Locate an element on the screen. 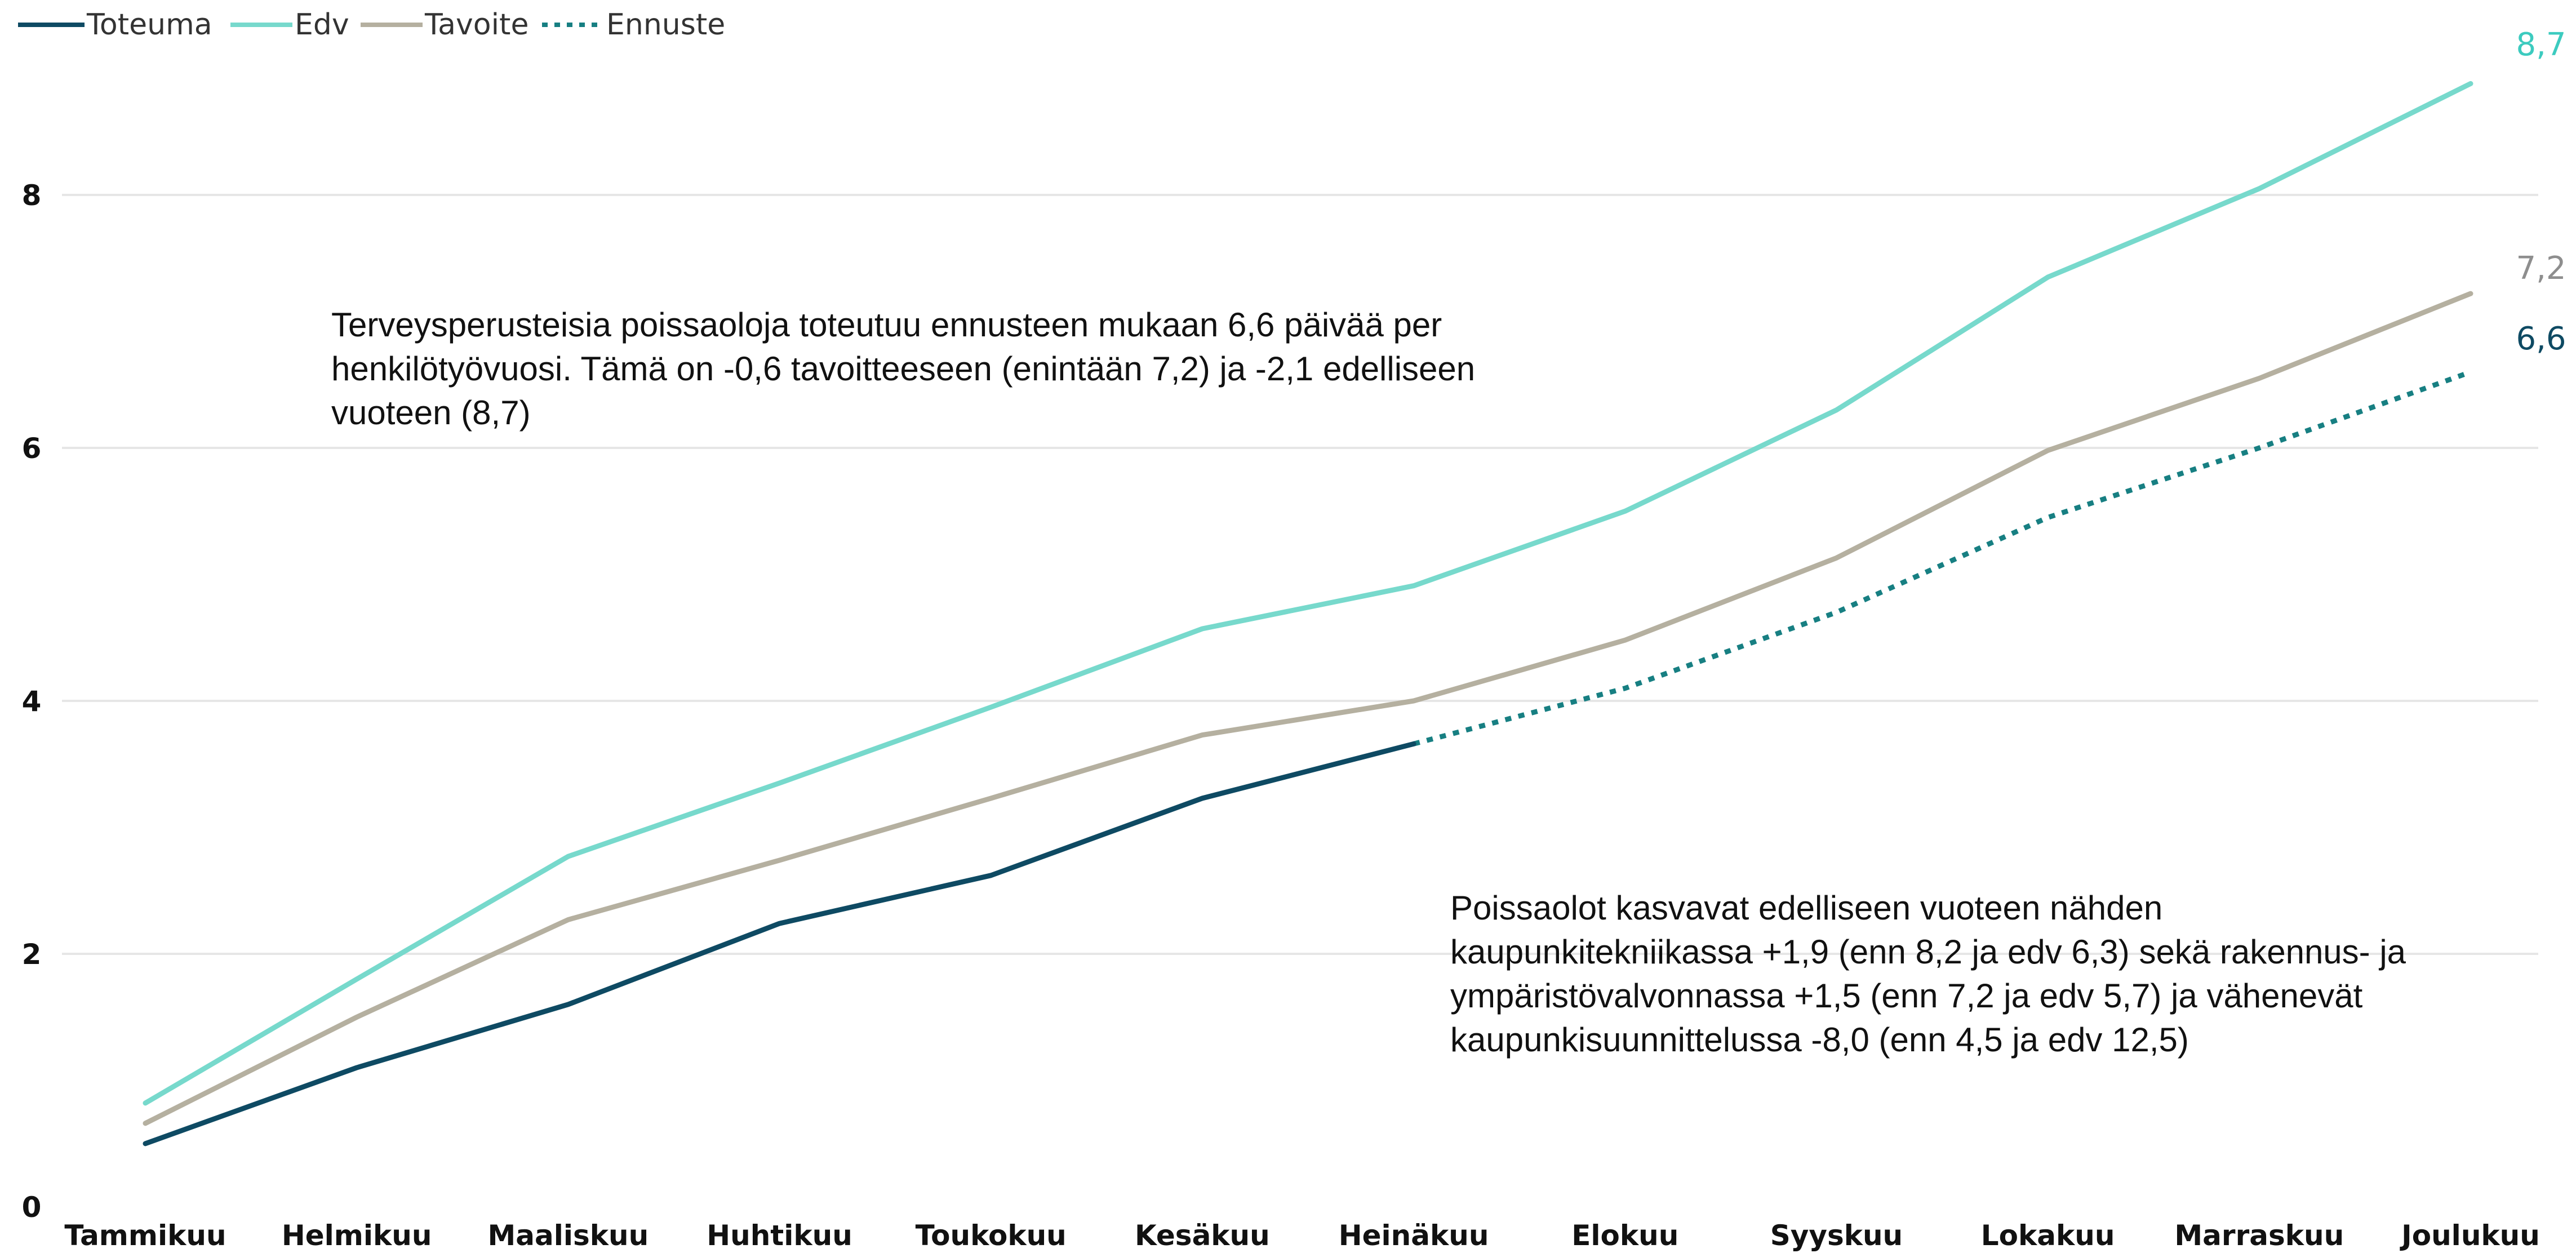  x-tick-label: Elokuu is located at coordinates (1624, 1235).